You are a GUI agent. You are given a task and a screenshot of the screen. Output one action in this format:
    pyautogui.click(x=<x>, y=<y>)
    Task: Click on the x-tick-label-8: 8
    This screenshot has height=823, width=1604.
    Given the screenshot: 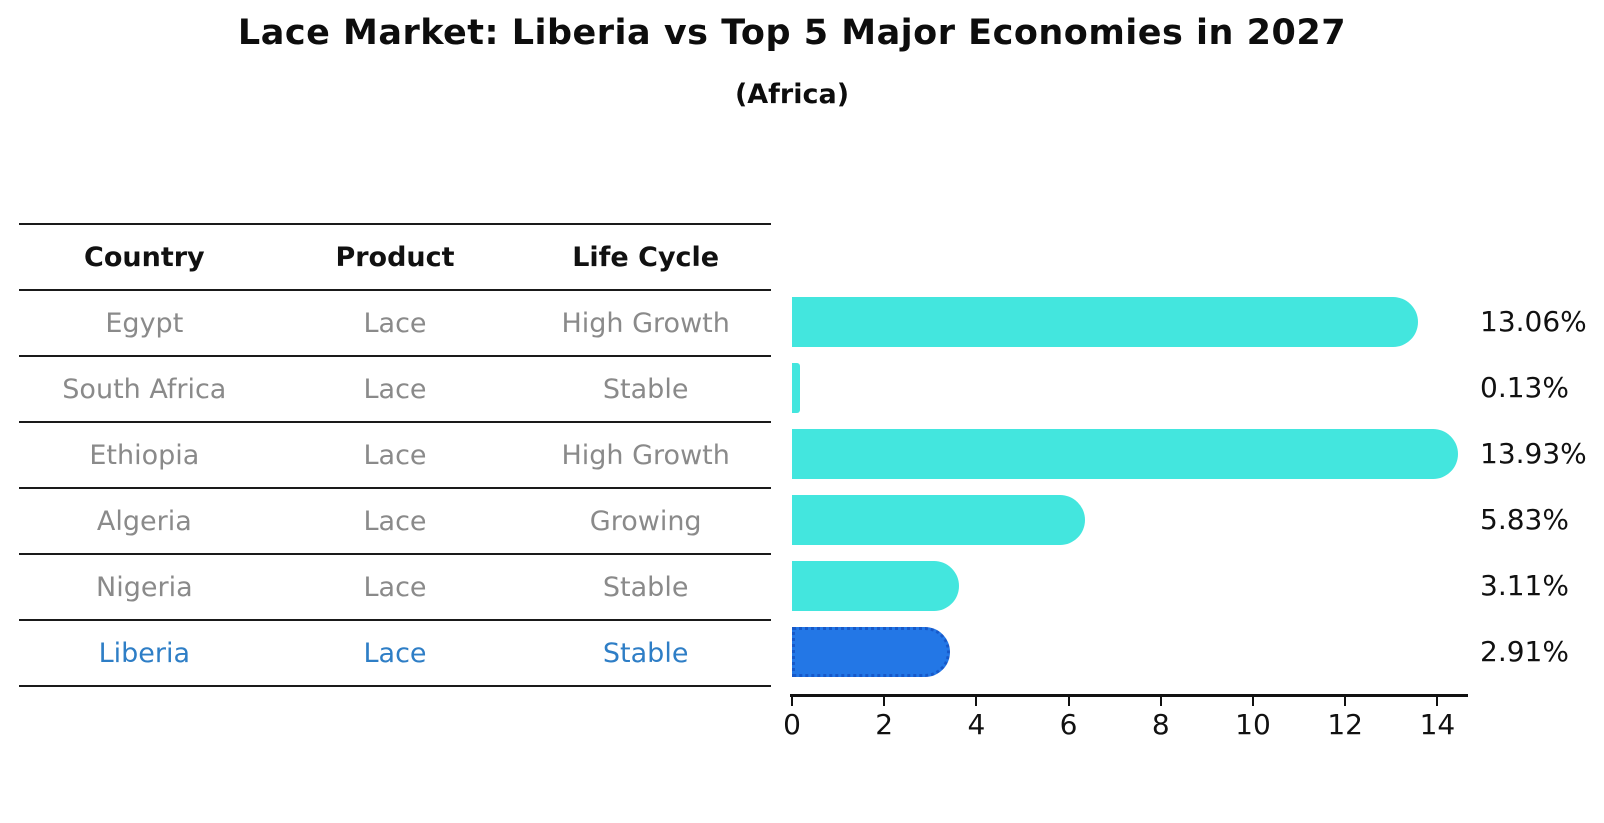 What is the action you would take?
    pyautogui.click(x=1160, y=724)
    